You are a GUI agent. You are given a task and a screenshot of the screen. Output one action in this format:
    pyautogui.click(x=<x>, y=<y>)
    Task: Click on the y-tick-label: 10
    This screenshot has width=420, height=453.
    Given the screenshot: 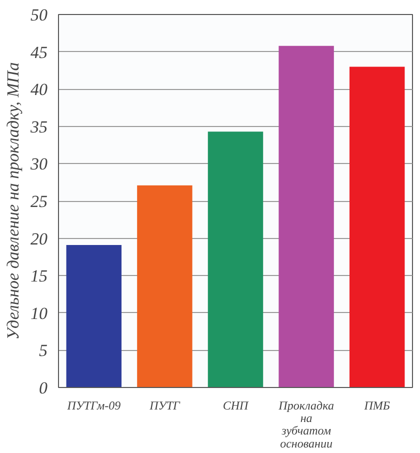 What is the action you would take?
    pyautogui.click(x=39, y=313)
    